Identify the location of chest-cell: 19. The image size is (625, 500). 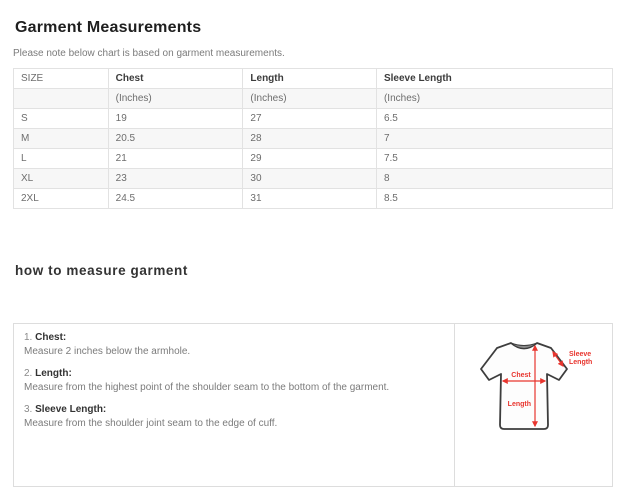
(175, 118).